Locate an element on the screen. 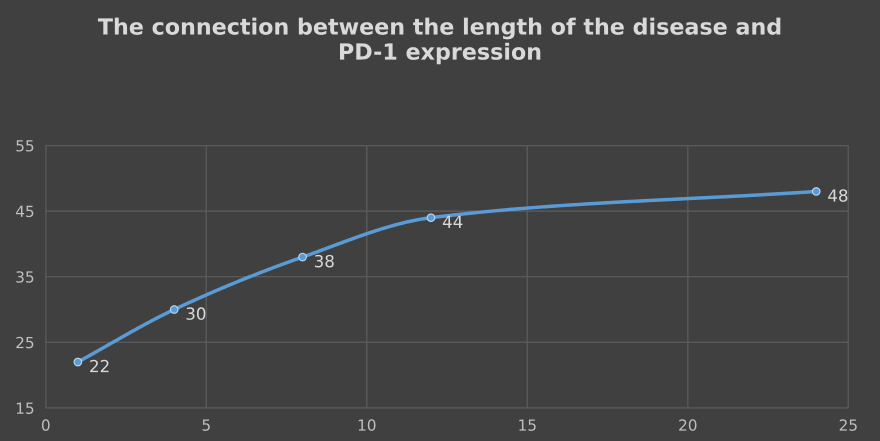  x-tick-label: 10 is located at coordinates (367, 425).